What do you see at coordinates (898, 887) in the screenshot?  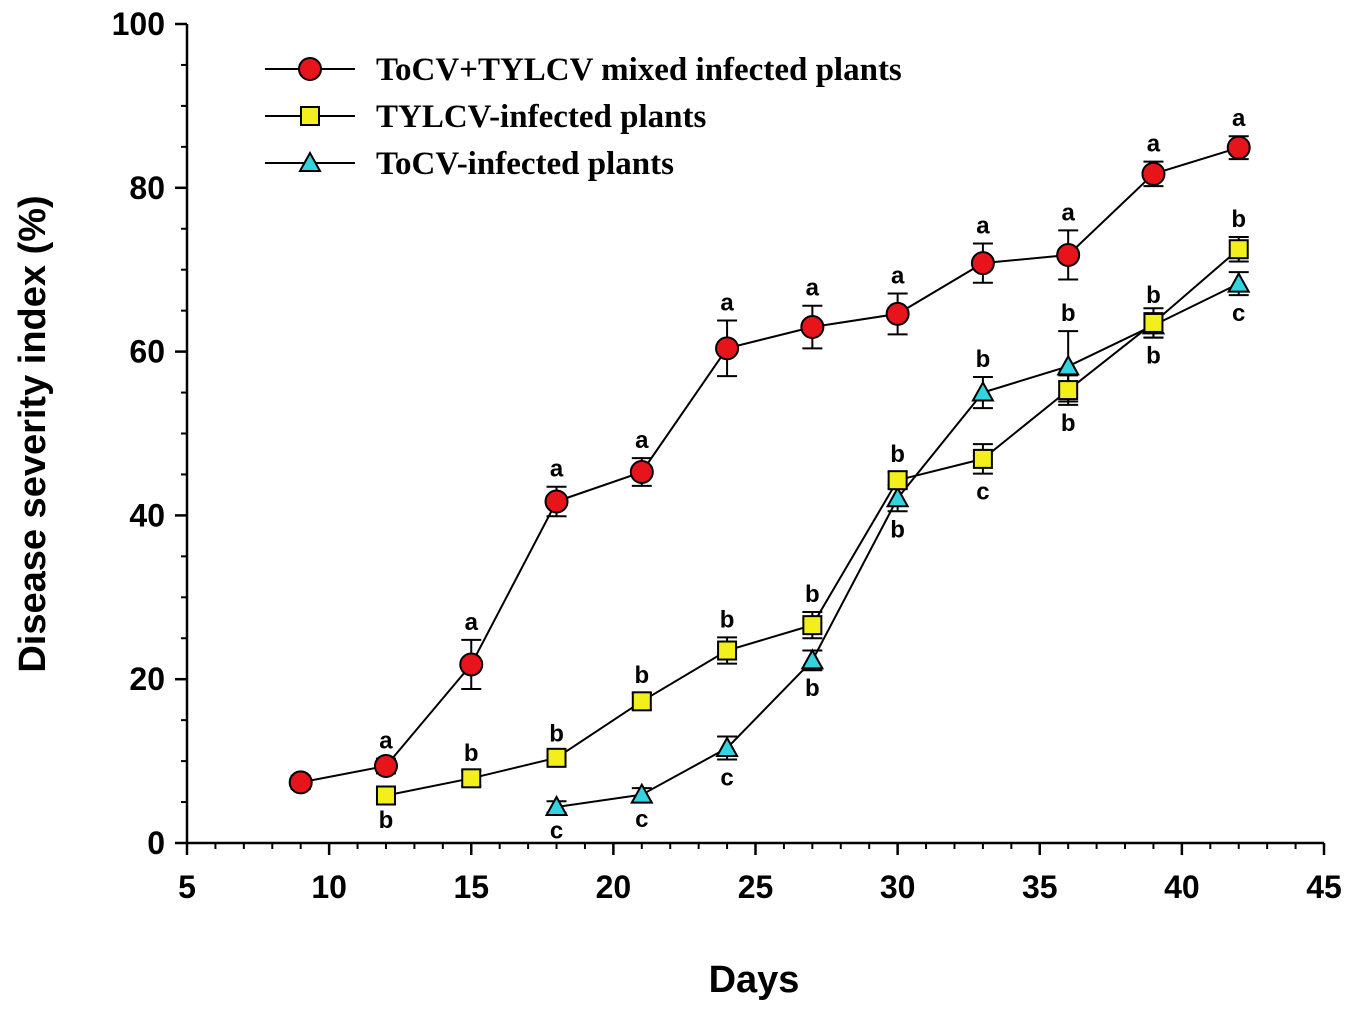 I see `x-tick-label: 30` at bounding box center [898, 887].